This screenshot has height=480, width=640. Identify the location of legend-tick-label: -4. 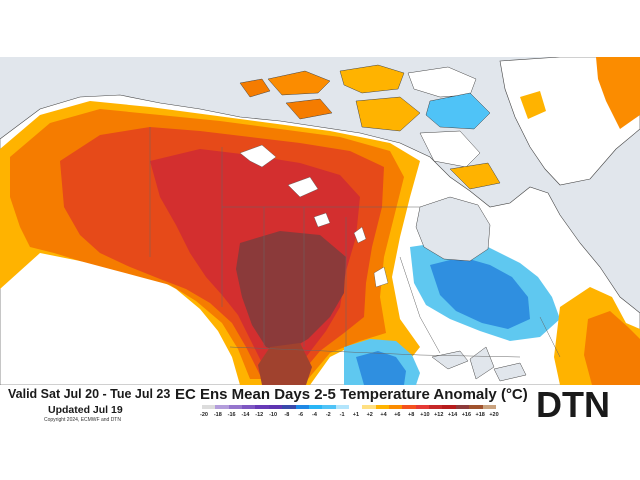
(314, 415).